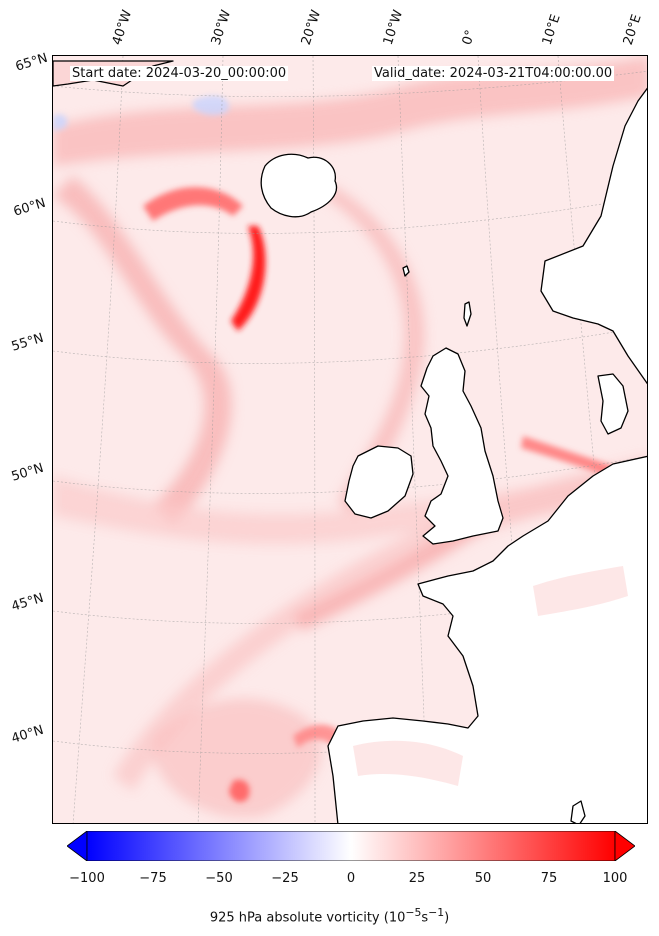 This screenshot has width=659, height=936. I want to click on lon-label-10w: 10°W, so click(393, 27).